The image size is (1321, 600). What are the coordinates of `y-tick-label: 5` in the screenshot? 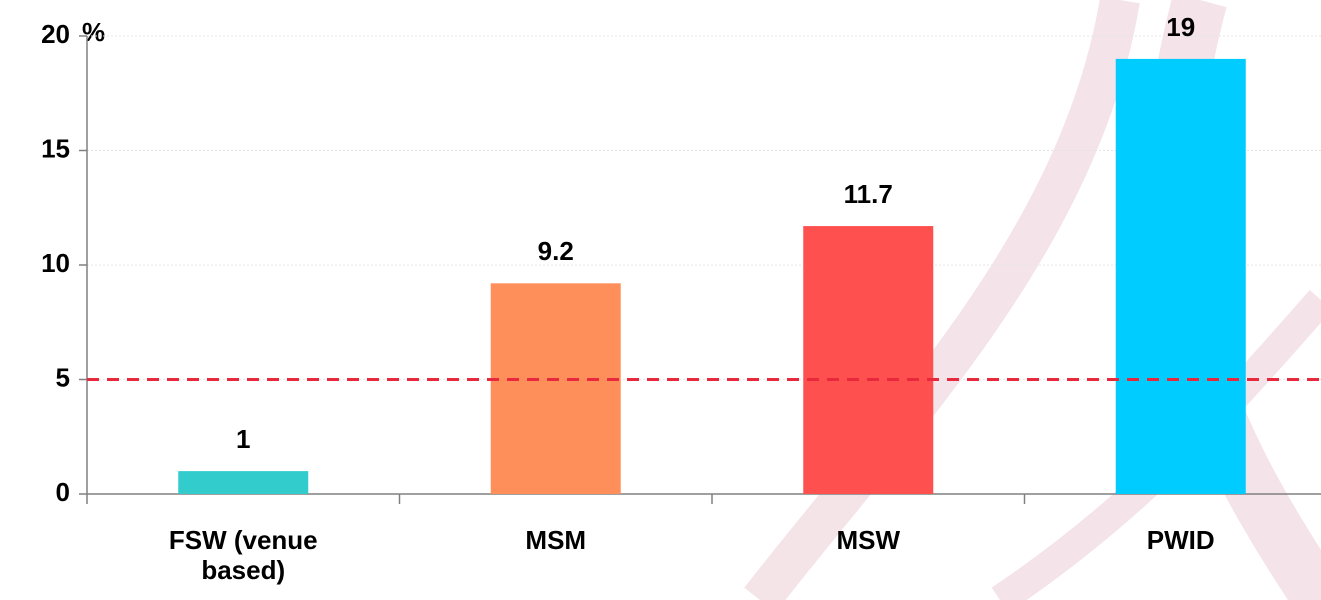 It's located at (63, 377).